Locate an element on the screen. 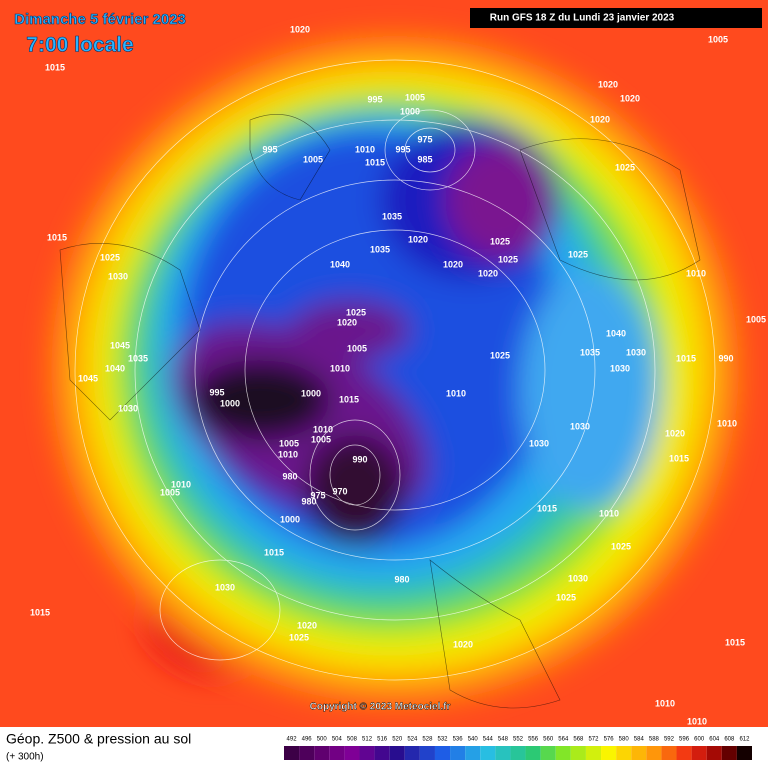  legend-label: 588 is located at coordinates (654, 740).